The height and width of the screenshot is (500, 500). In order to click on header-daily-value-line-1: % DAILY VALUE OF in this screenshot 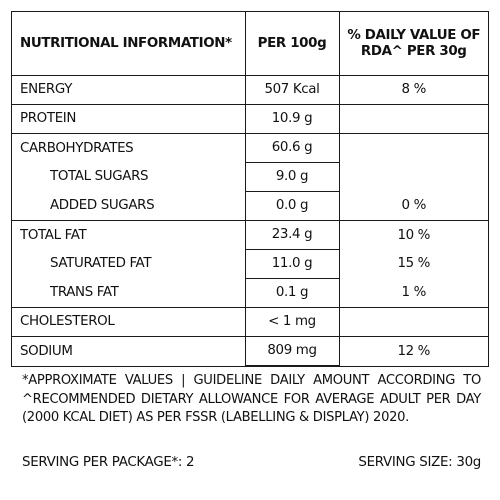, I will do `click(414, 35)`.